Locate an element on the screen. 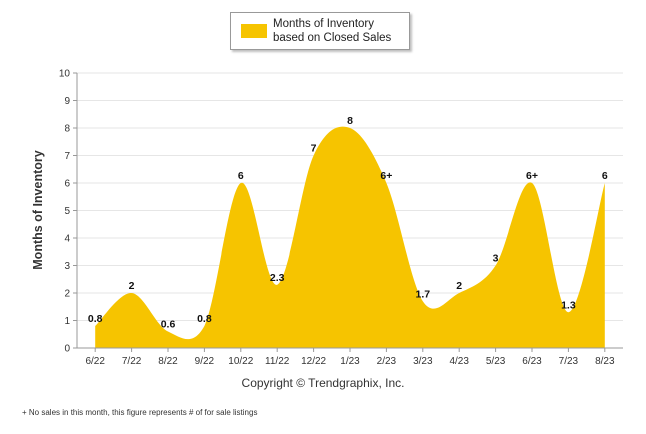 This screenshot has height=434, width=646. x-tick-label: 7/22 is located at coordinates (132, 361).